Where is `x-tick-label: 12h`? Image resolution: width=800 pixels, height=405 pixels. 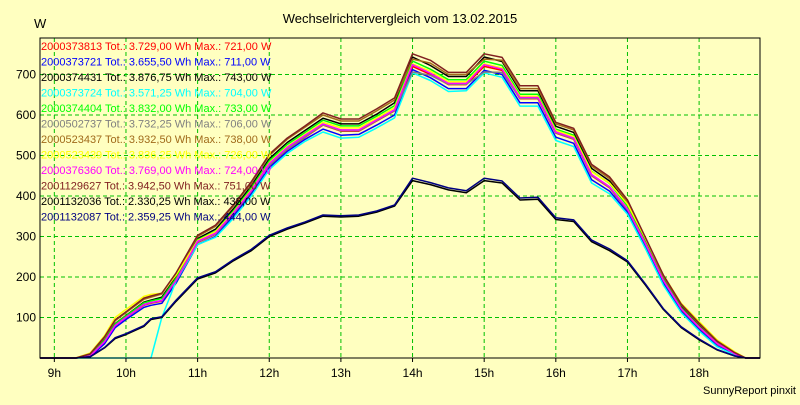
x-tick-label: 12h is located at coordinates (269, 373).